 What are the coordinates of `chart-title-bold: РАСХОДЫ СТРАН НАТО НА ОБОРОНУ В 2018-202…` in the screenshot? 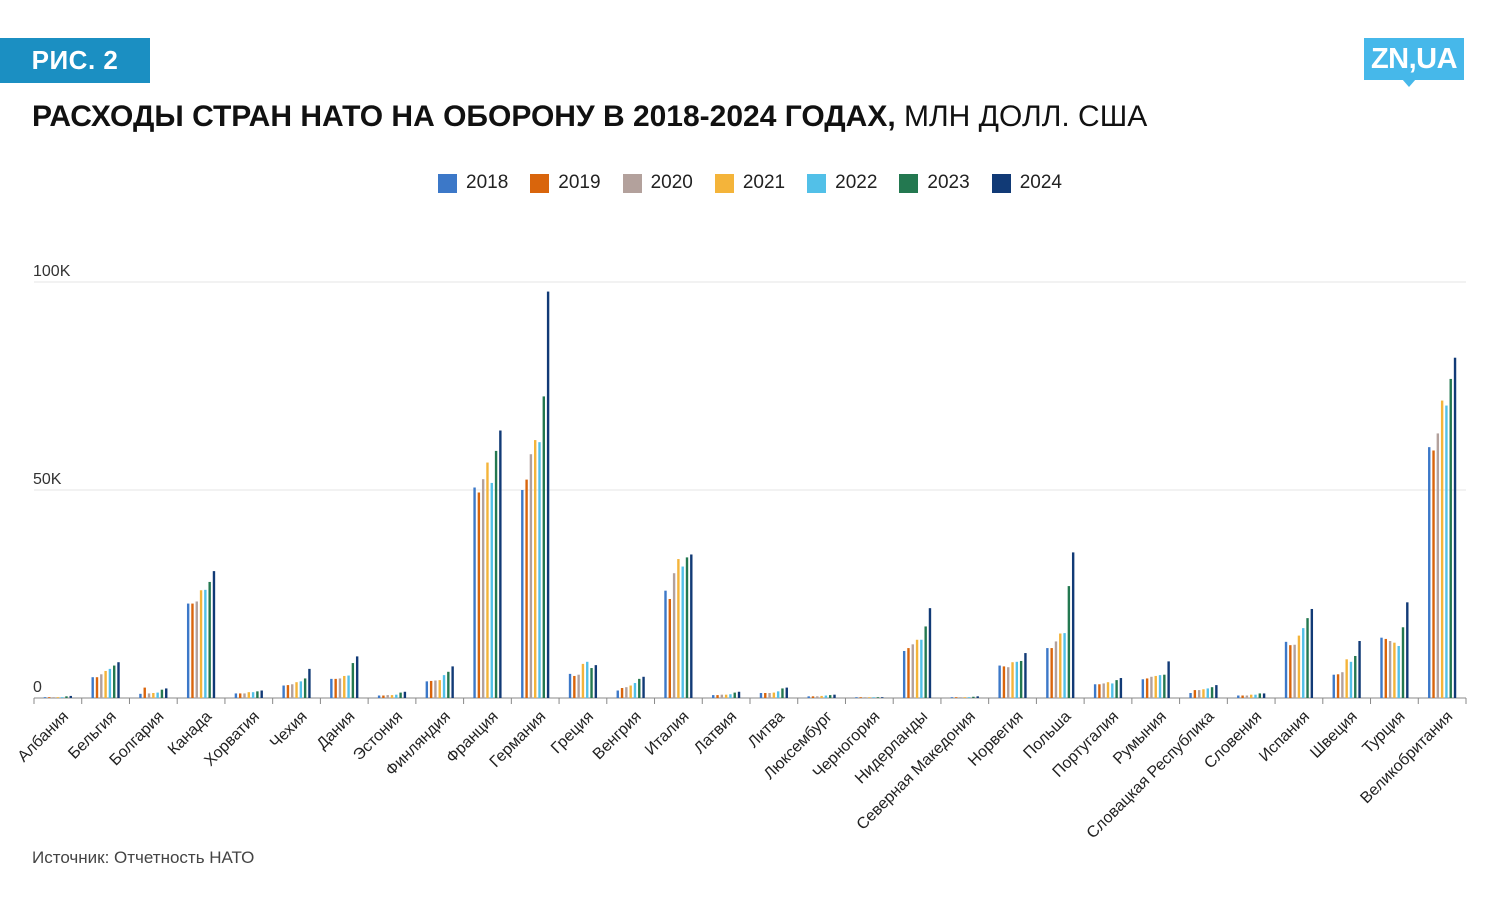 It's located at (464, 116).